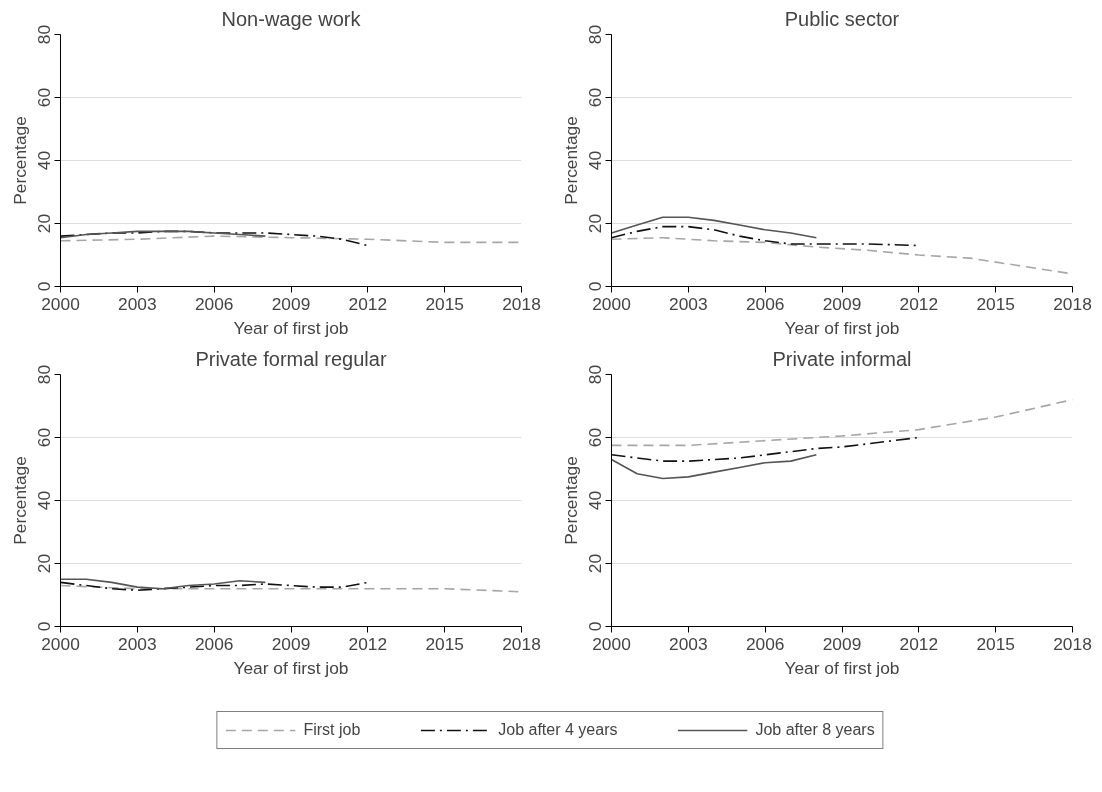  What do you see at coordinates (842, 18) in the screenshot?
I see `chart-title: Public sector` at bounding box center [842, 18].